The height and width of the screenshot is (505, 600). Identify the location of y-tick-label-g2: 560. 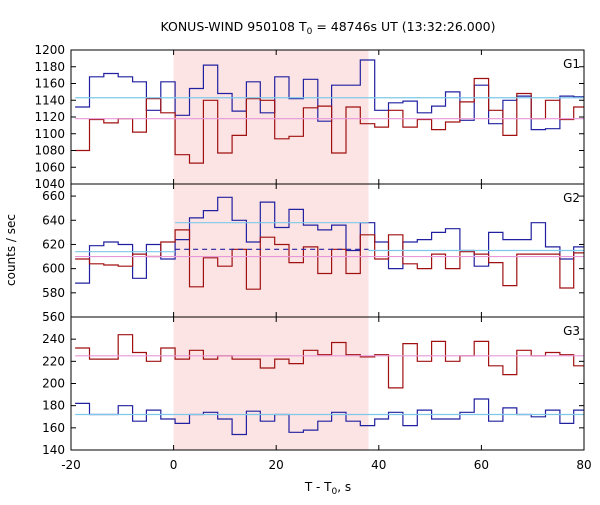
(53, 317).